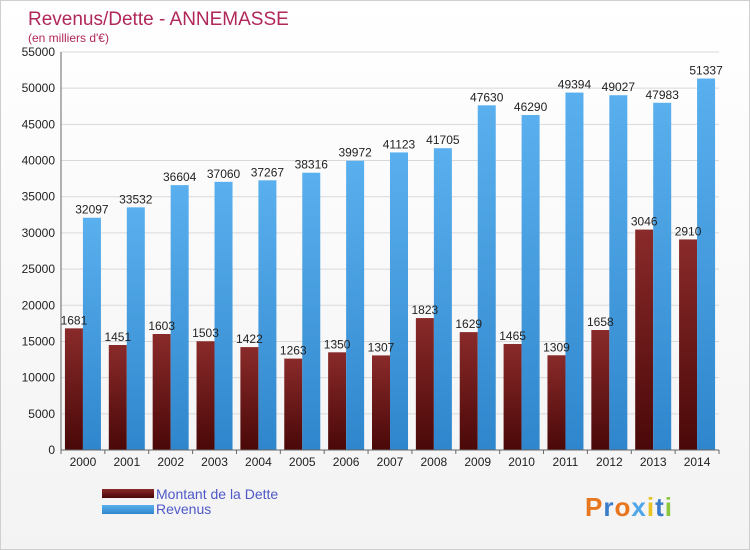 This screenshot has width=750, height=550. Describe the element at coordinates (39, 52) in the screenshot. I see `y-tick-label: 55000` at that location.